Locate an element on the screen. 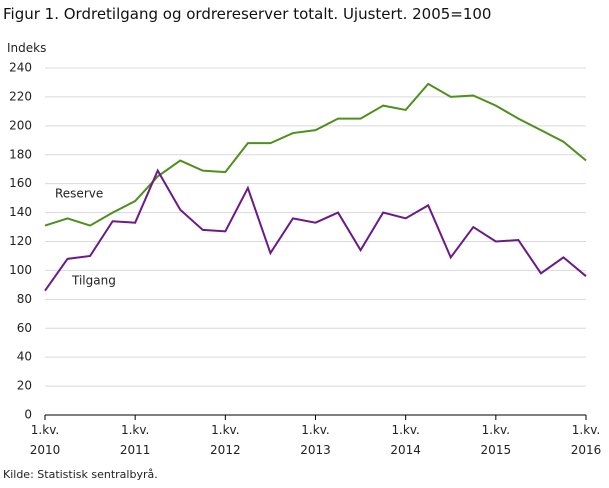  y-tick-label: 100 is located at coordinates (20, 270).